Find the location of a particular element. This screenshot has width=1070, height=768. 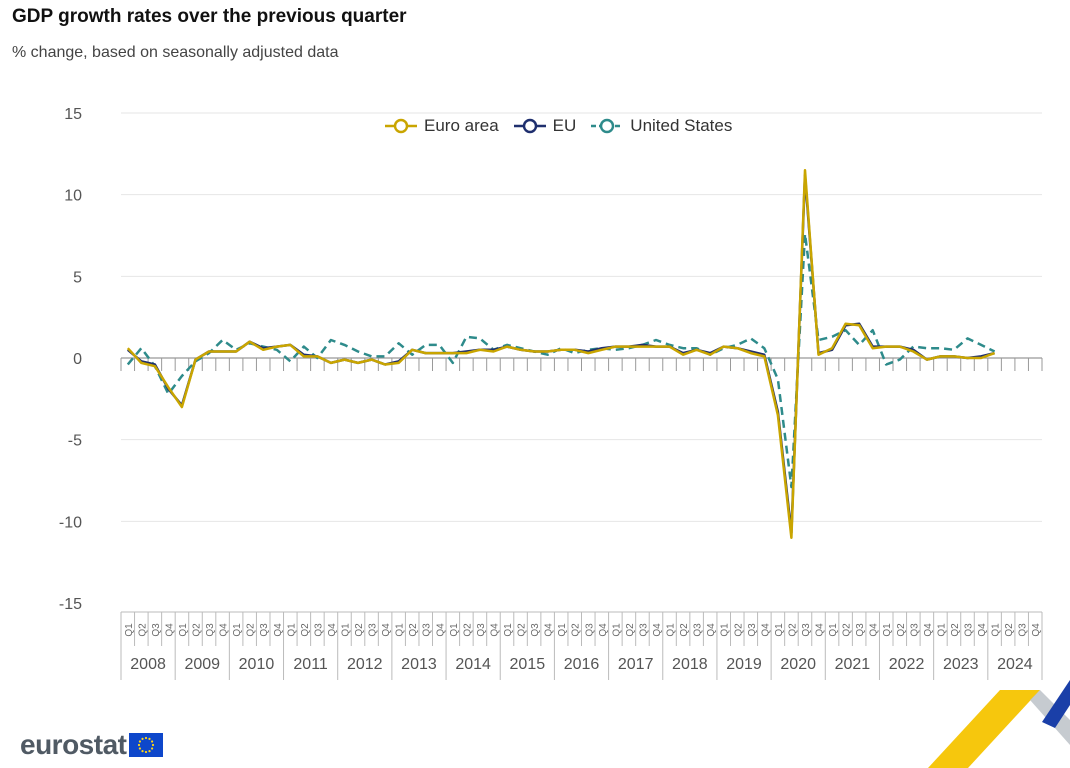

y-tick-label: 5 is located at coordinates (77, 277).